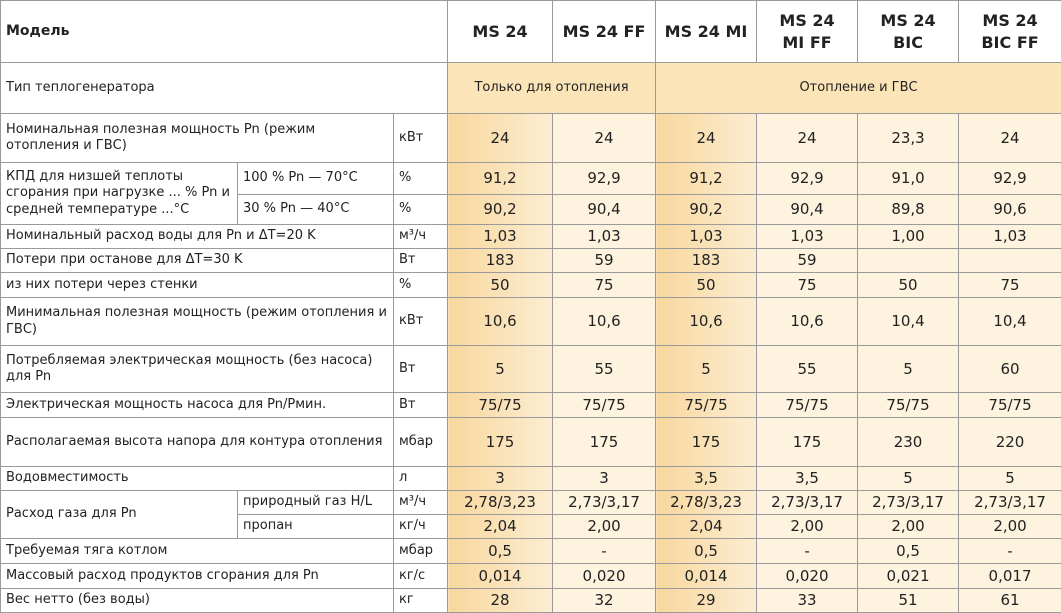 The width and height of the screenshot is (1061, 613). I want to click on model-header: MS 24, so click(500, 32).